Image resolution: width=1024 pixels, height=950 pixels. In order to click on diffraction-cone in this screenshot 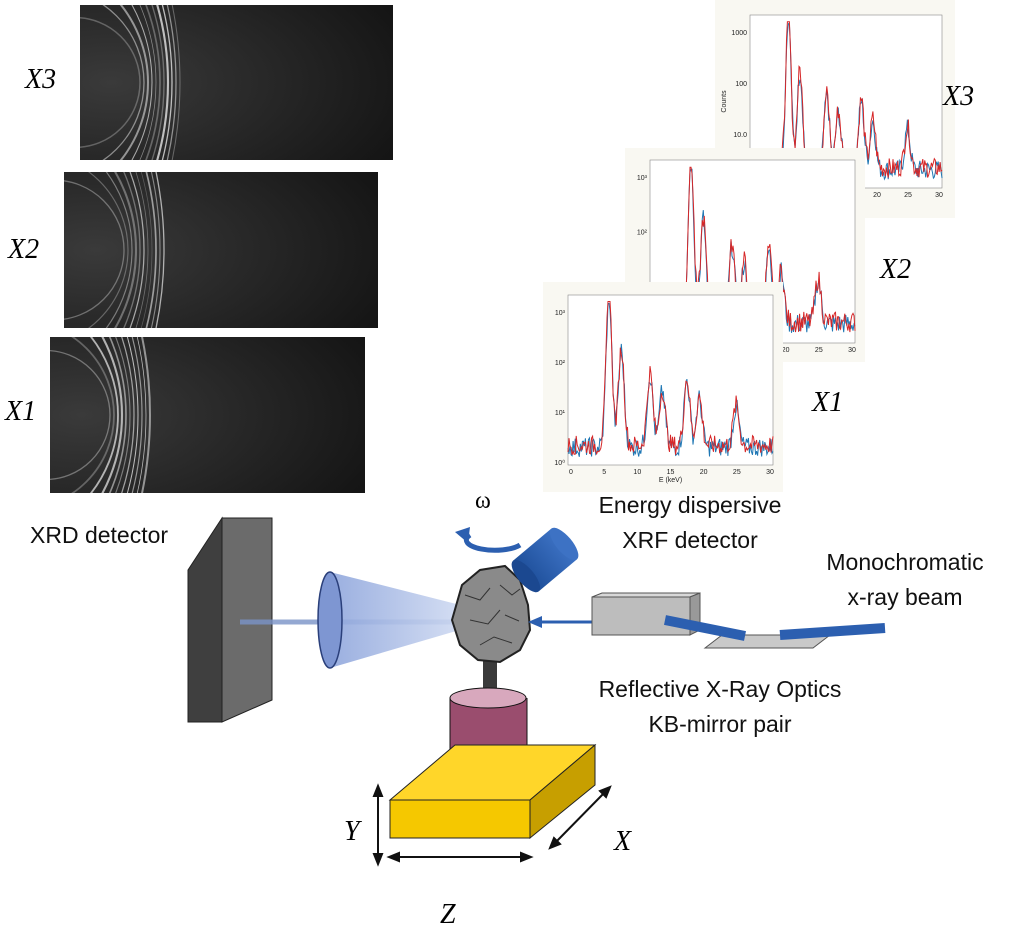, I will do `click(405, 620)`.